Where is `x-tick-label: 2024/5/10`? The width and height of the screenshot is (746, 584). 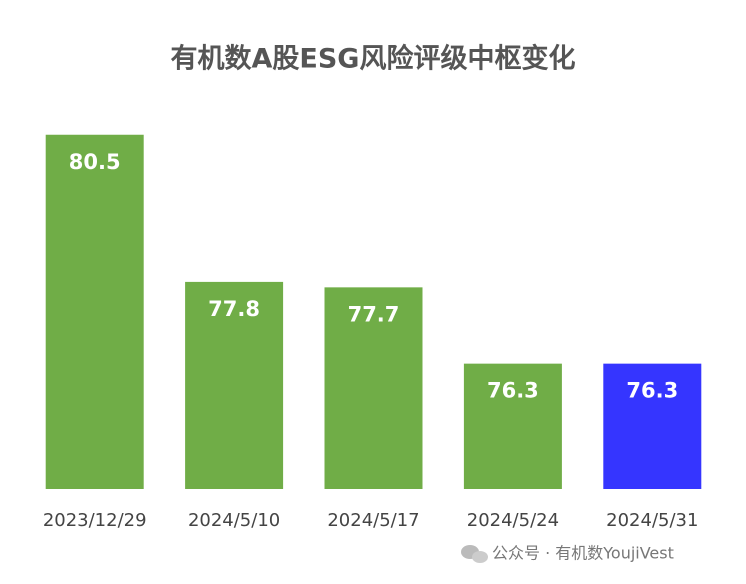
x-tick-label: 2024/5/10 is located at coordinates (234, 520).